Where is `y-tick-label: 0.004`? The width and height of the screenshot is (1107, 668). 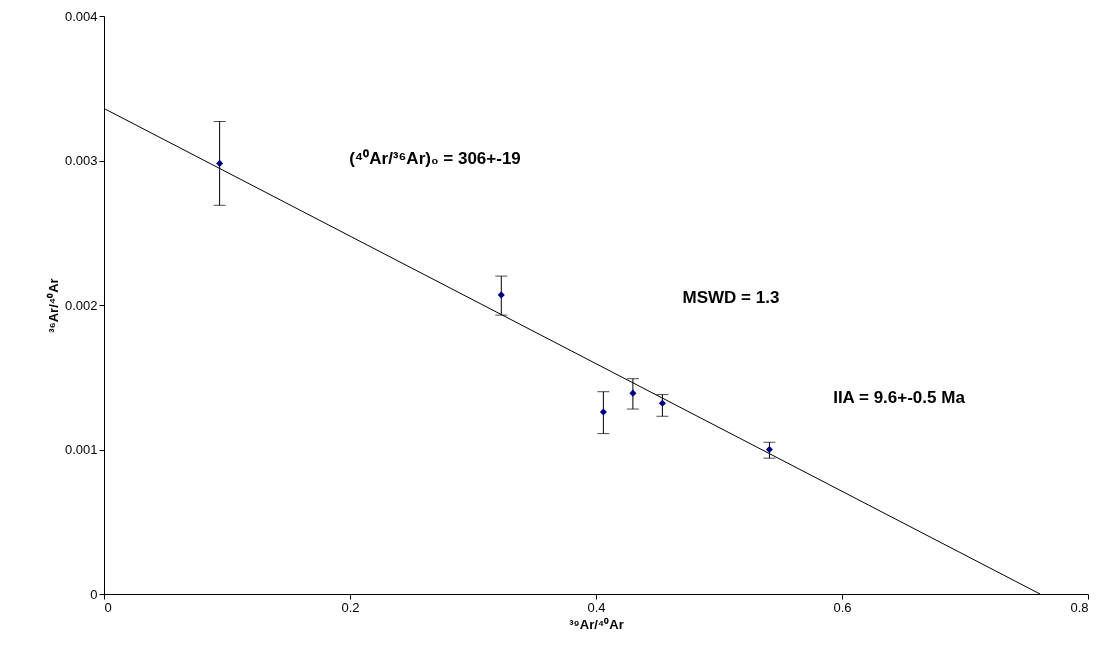 y-tick-label: 0.004 is located at coordinates (81, 16).